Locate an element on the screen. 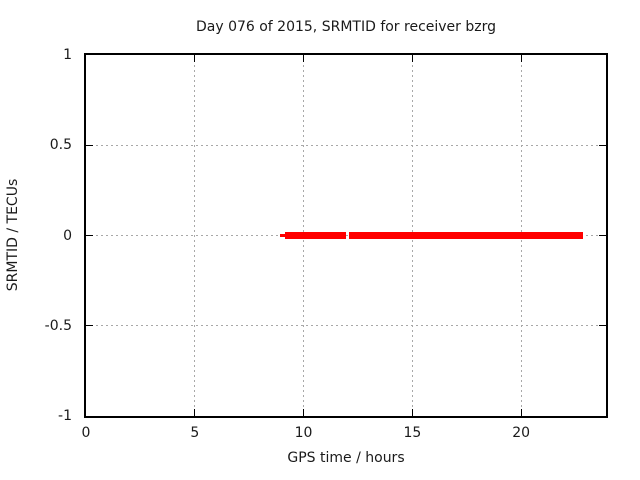  x-axis-label: GPS time / hours is located at coordinates (346, 458).